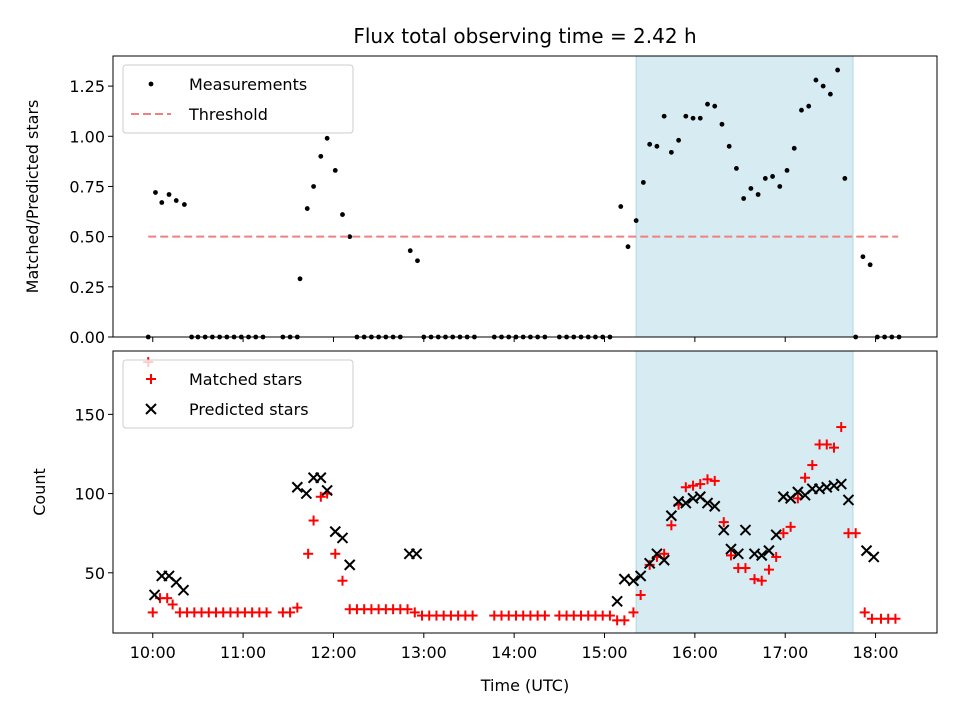 Image resolution: width=960 pixels, height=720 pixels. I want to click on bottom-x-tick-label: 15:00, so click(604, 652).